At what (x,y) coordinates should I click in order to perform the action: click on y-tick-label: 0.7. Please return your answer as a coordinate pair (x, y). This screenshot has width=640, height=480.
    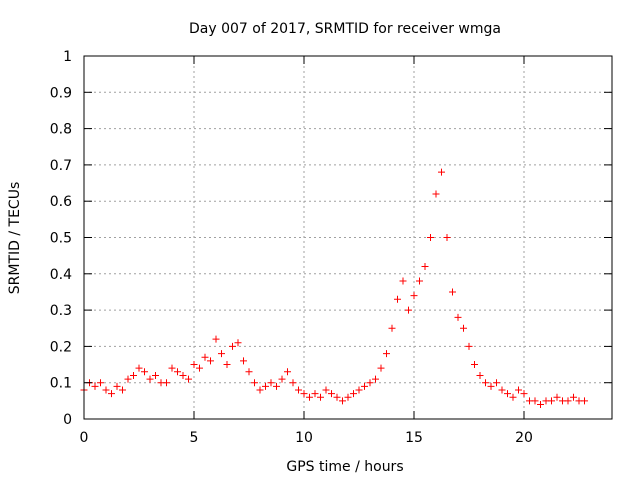
    Looking at the image, I should click on (61, 166).